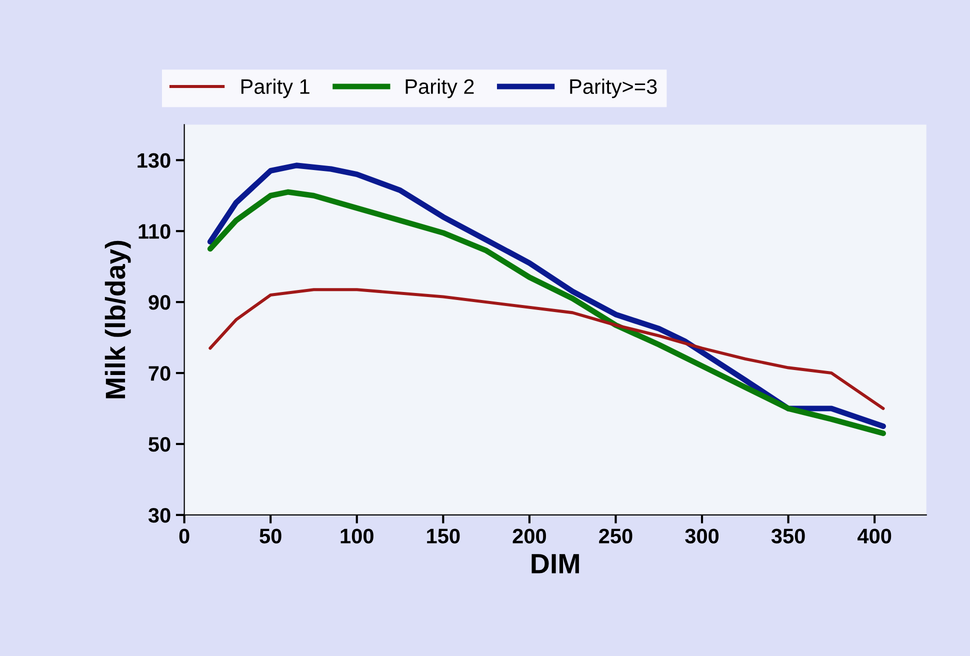 The height and width of the screenshot is (656, 970). What do you see at coordinates (529, 536) in the screenshot?
I see `x-tick-label: 200` at bounding box center [529, 536].